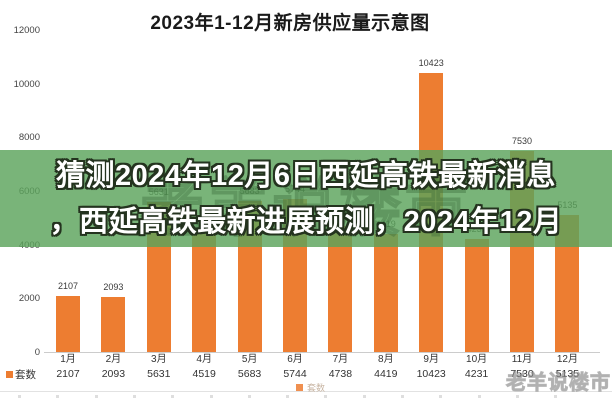 Image resolution: width=612 pixels, height=400 pixels. What do you see at coordinates (159, 374) in the screenshot?
I see `table-cell: 5631` at bounding box center [159, 374].